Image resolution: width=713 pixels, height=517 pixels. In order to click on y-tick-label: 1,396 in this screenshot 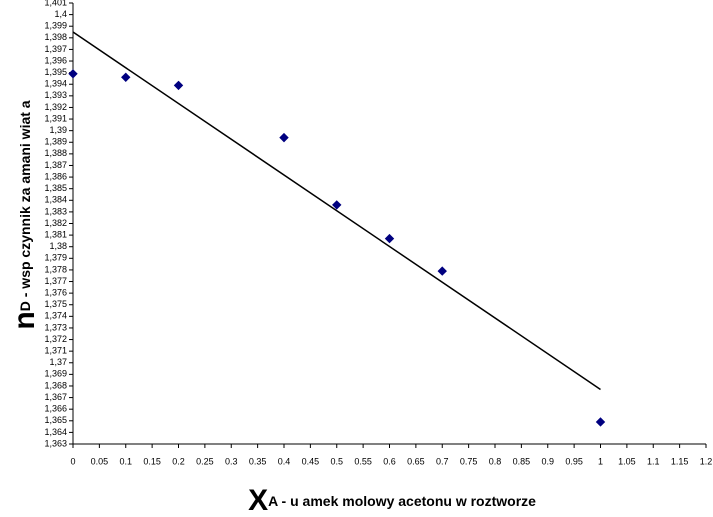, I will do `click(55, 60)`.